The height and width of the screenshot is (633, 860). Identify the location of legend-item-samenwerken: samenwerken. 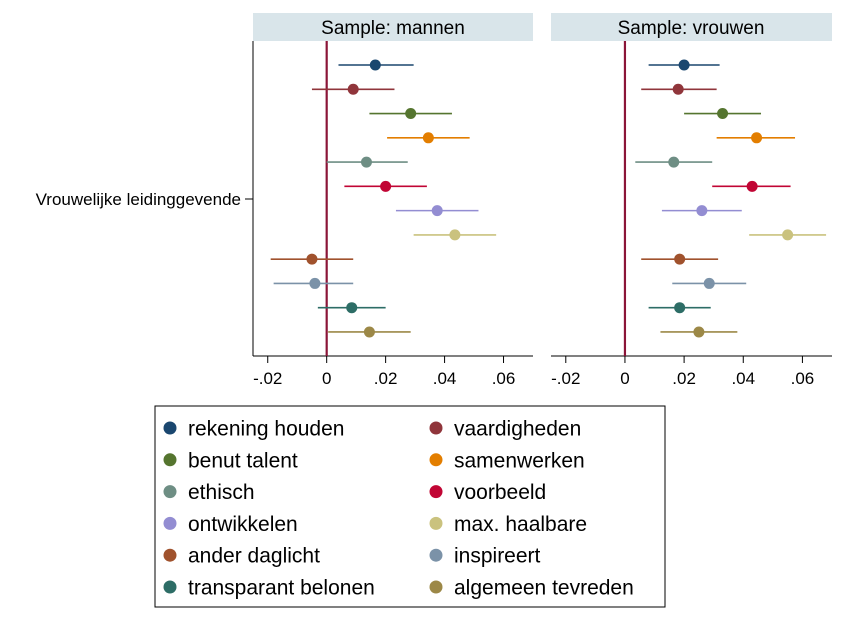
(507, 460).